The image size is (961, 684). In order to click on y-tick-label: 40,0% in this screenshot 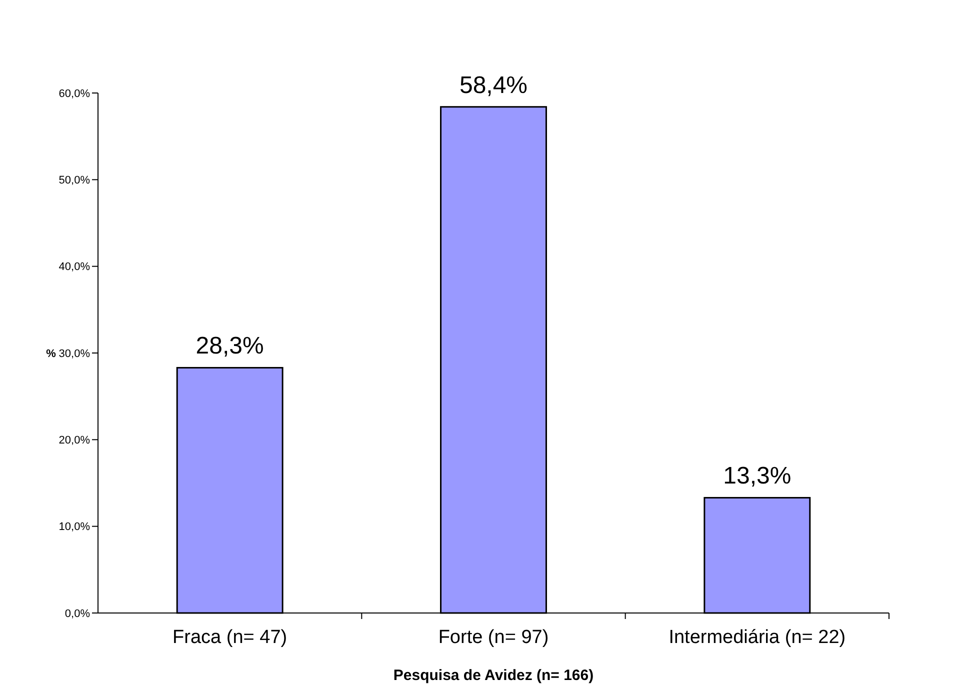, I will do `click(74, 267)`.